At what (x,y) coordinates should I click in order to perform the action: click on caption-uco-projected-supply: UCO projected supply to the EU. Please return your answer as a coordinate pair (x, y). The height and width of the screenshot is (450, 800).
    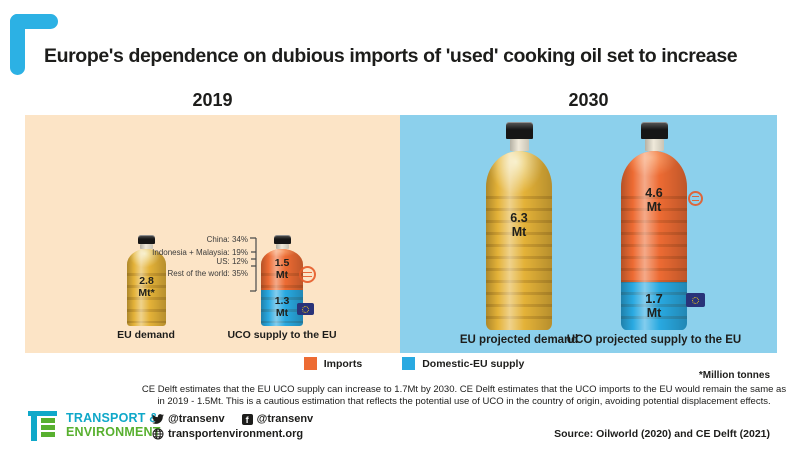
    Looking at the image, I should click on (654, 340).